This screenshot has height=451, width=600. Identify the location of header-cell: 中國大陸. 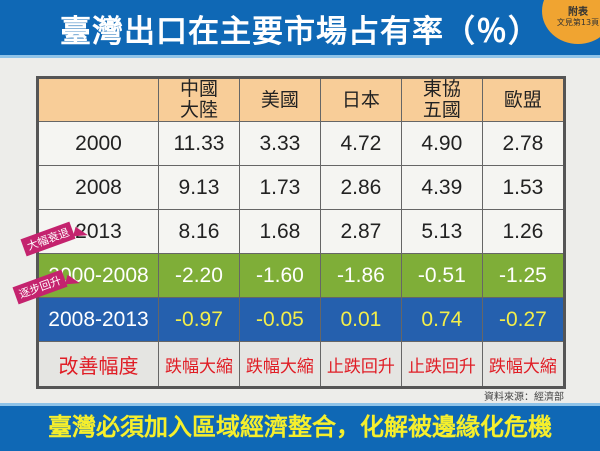
(199, 99).